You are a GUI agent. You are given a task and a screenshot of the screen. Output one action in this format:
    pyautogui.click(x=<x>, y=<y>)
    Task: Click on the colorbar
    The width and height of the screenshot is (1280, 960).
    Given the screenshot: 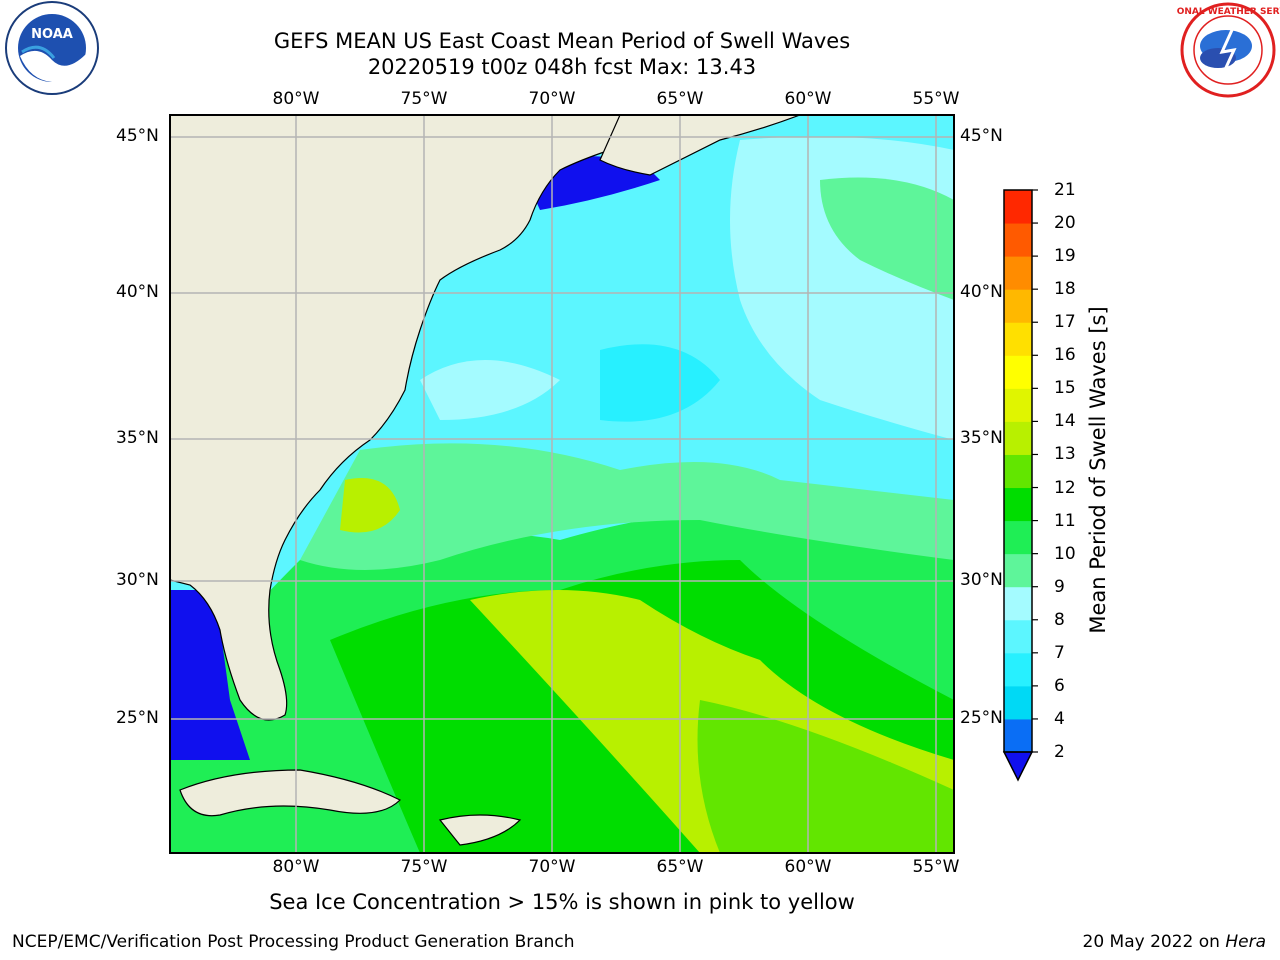 What is the action you would take?
    pyautogui.click(x=1020, y=485)
    